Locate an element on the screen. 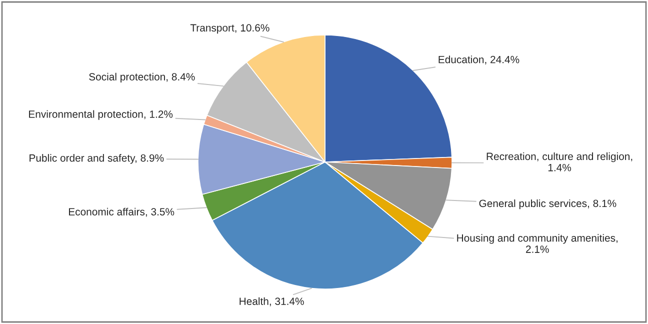  slice-label: Recreation, culture and religion, 1.4% is located at coordinates (559, 162).